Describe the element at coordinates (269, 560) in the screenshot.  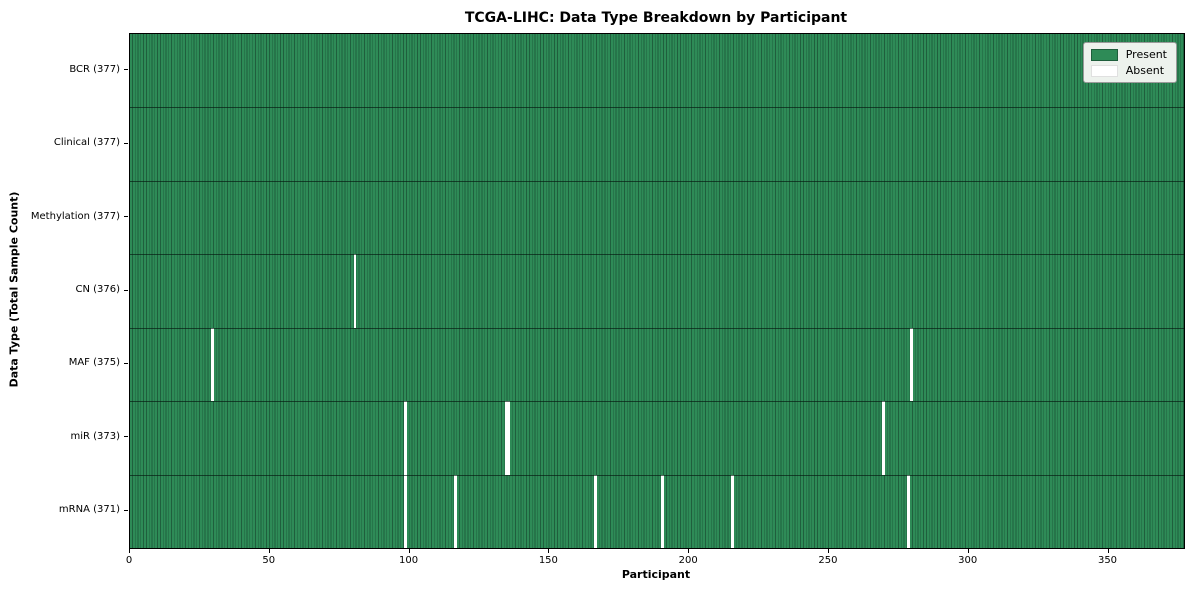
I see `x-tick-label-50: 50` at that location.